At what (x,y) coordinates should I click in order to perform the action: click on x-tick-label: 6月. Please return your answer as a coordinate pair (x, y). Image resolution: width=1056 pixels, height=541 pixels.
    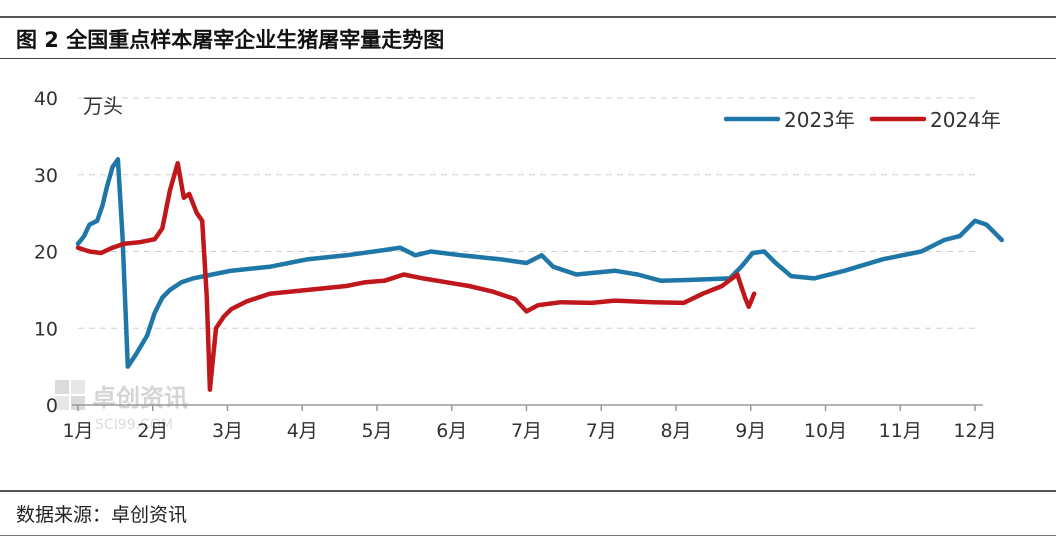
    Looking at the image, I should click on (451, 431).